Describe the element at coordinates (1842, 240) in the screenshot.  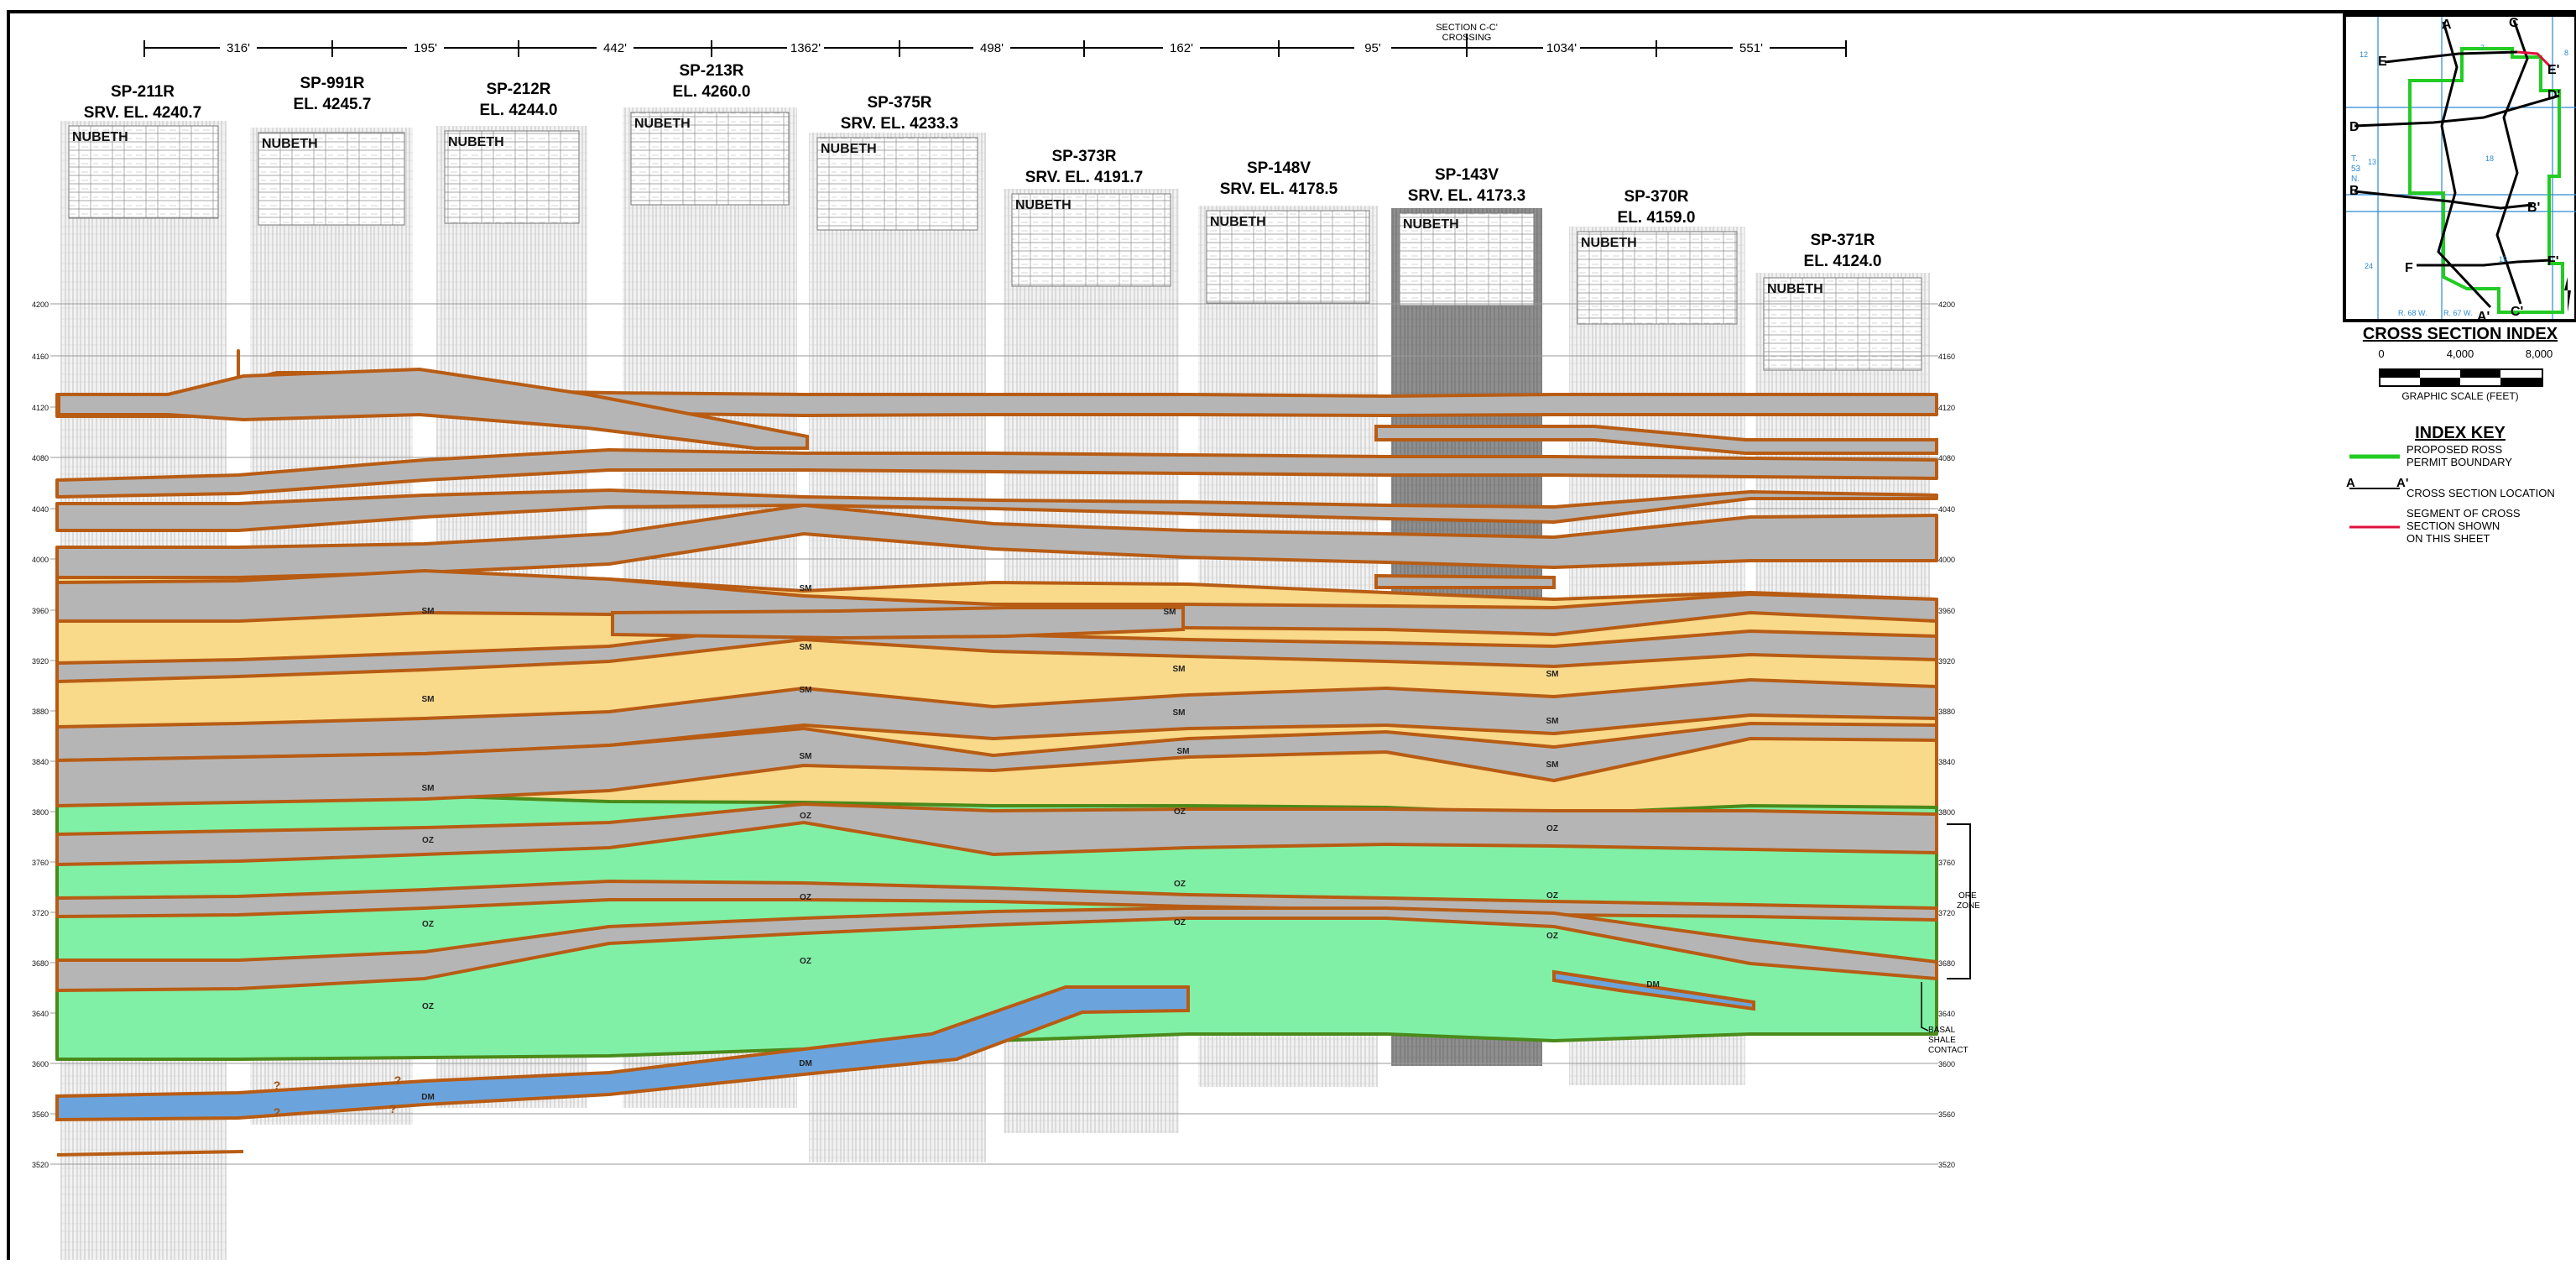
I see `well-name: SP-371R` at that location.